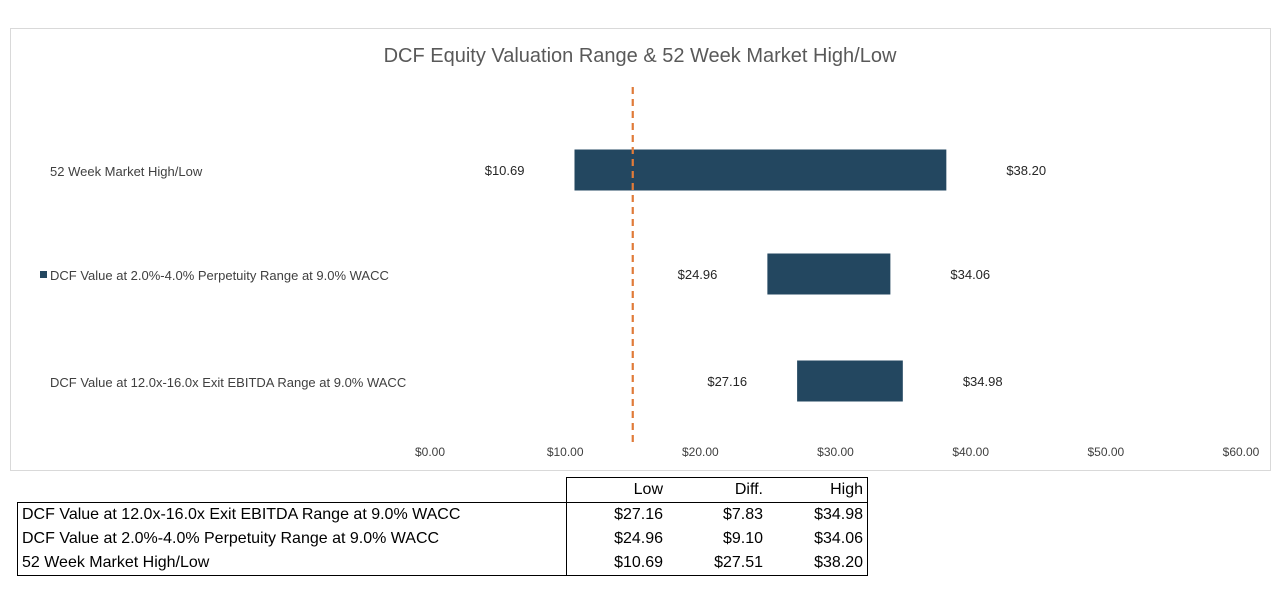 The image size is (1280, 589). Describe the element at coordinates (983, 381) in the screenshot. I see `high-value-label: $34.98` at that location.